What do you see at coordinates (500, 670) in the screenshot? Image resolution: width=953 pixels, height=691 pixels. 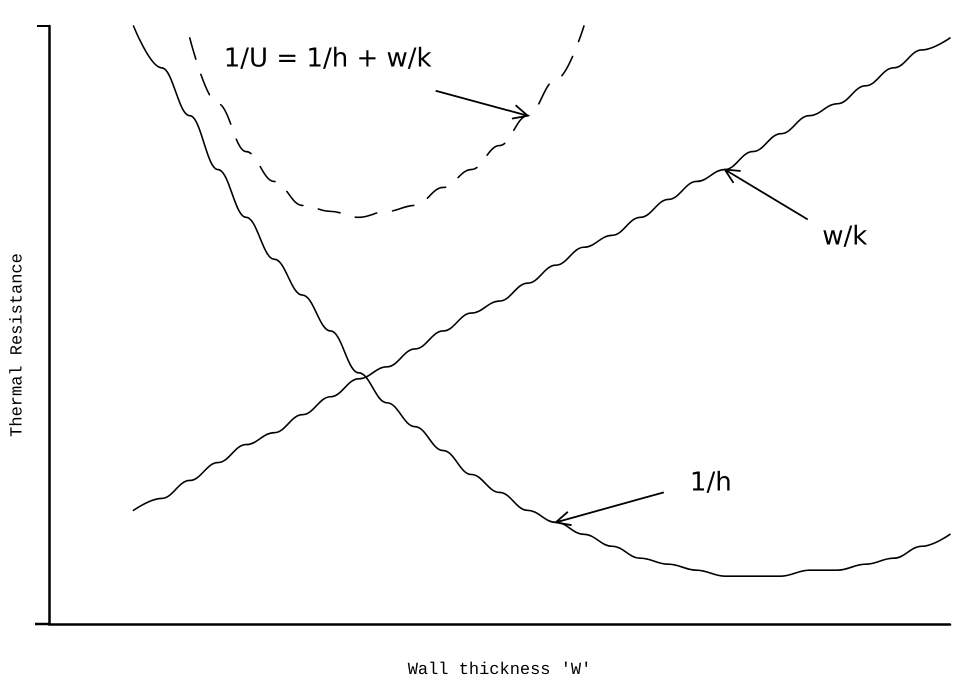 I see `x-axis-title: Wall thickness 'W'` at bounding box center [500, 670].